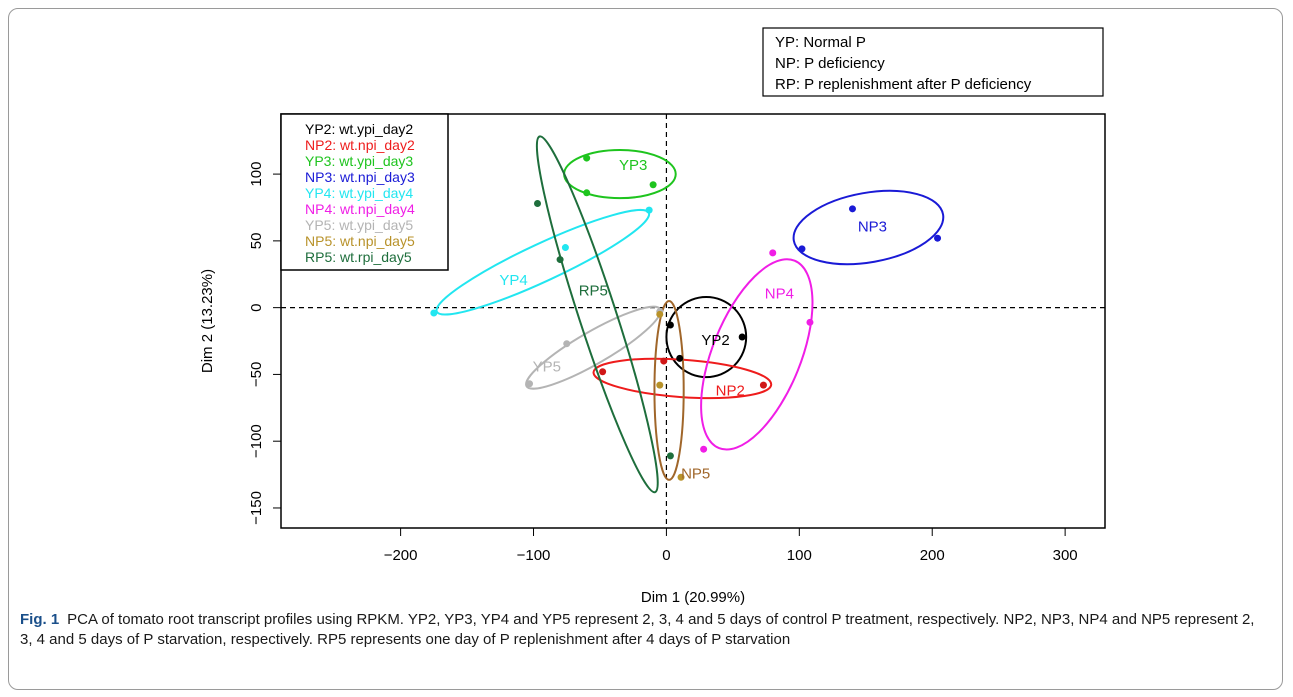  Describe the element at coordinates (534, 555) in the screenshot. I see `x-tick-label: −100` at that location.